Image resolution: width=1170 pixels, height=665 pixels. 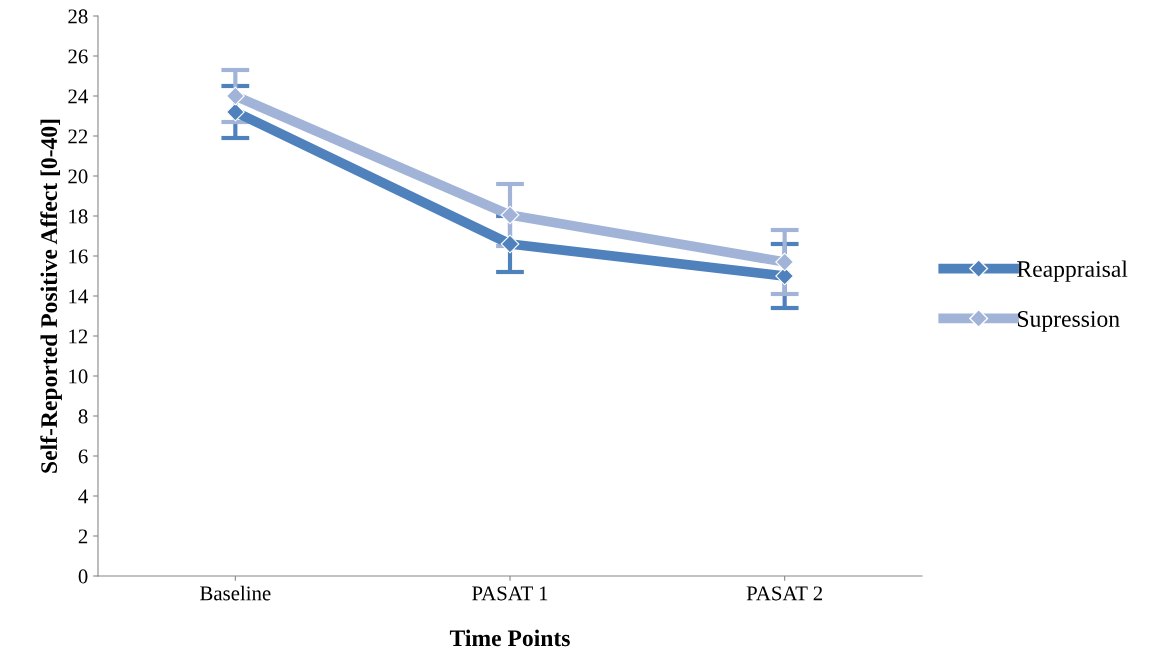 What do you see at coordinates (235, 593) in the screenshot?
I see `x-tick-label: Baseline` at bounding box center [235, 593].